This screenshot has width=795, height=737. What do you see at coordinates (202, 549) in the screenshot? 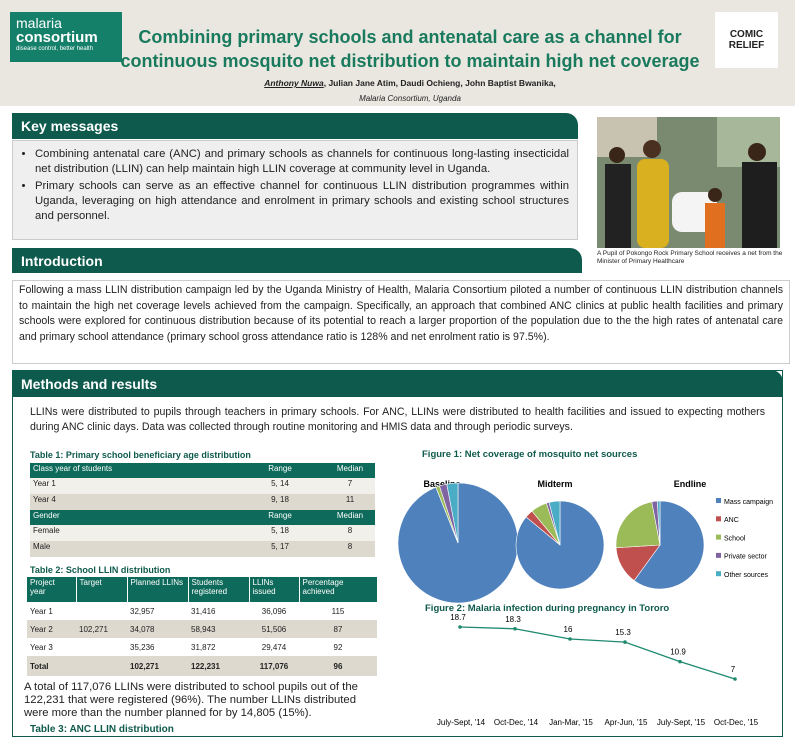
I see `table-row: Male 5, 17 8` at bounding box center [202, 549].